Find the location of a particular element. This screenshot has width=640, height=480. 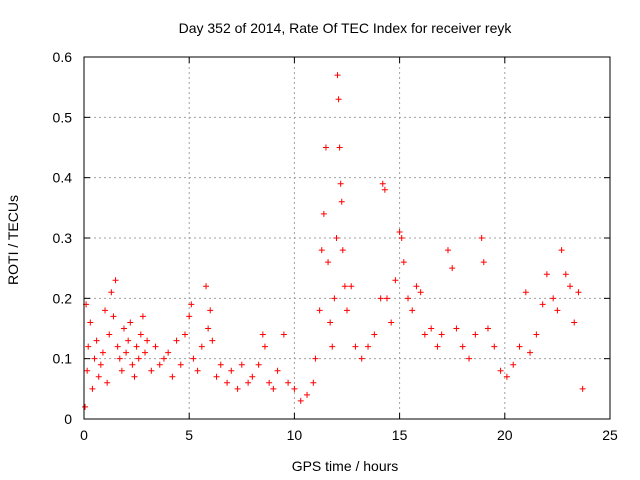

y-tick-label: 0.4 is located at coordinates (63, 178).